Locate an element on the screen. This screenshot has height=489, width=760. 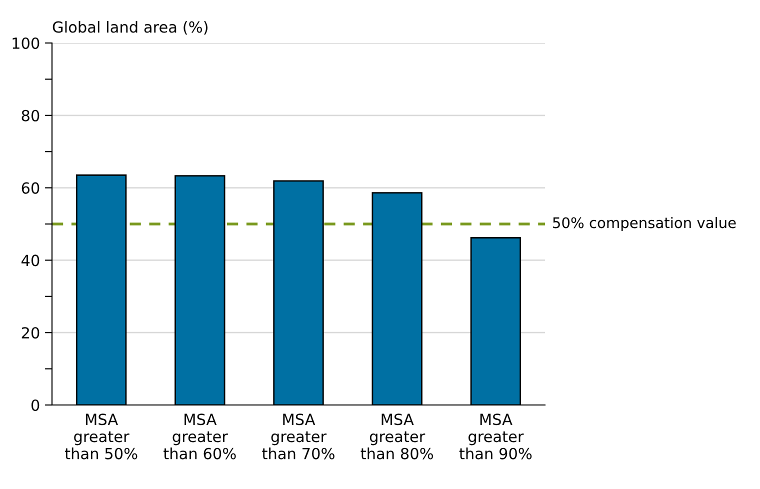
y-tick-label: 60 is located at coordinates (31, 188).